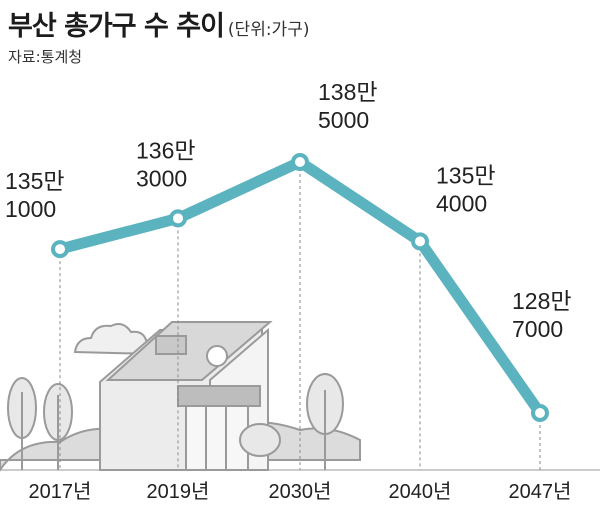 The width and height of the screenshot is (600, 506). I want to click on x-tick-label: 2019년, so click(178, 491).